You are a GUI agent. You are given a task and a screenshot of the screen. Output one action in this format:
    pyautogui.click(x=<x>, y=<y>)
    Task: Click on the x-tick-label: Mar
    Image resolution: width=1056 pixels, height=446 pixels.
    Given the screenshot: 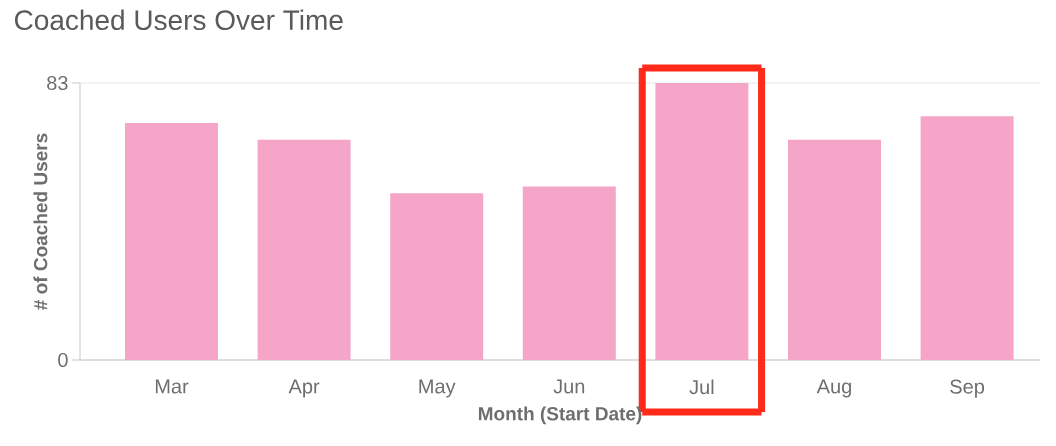 What is the action you would take?
    pyautogui.click(x=172, y=386)
    